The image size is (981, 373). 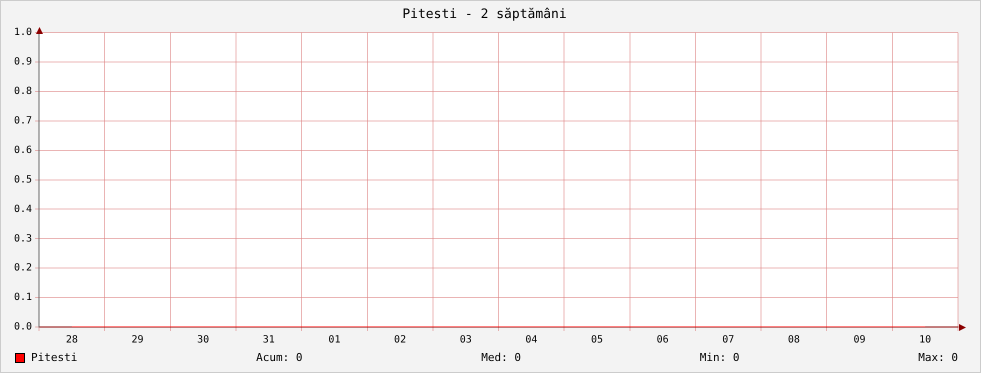 I want to click on x-tick-label: 31, so click(x=268, y=340).